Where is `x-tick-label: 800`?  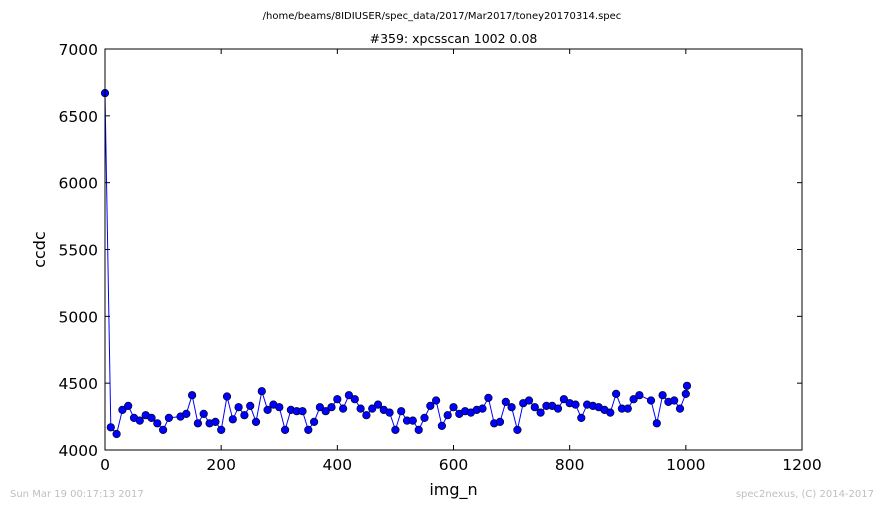 x-tick-label: 800 is located at coordinates (570, 465).